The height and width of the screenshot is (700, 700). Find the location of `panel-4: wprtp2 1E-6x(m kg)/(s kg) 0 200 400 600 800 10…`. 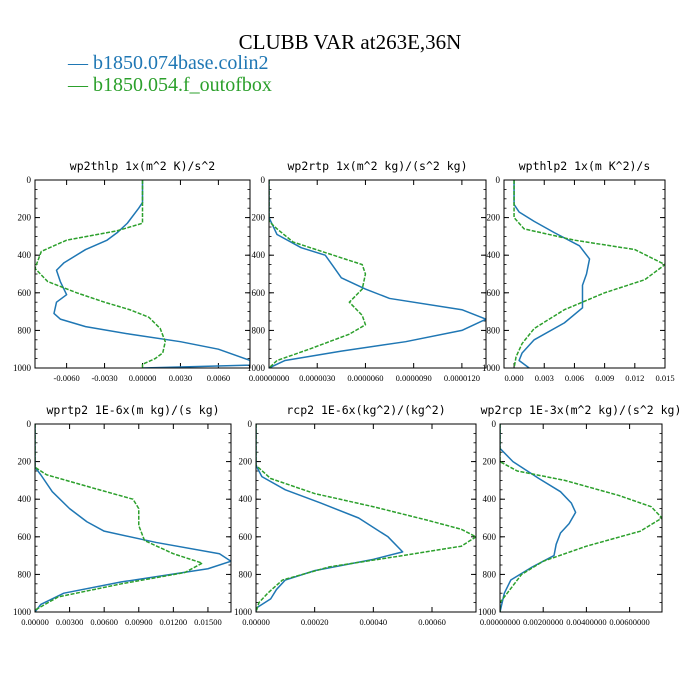

panel-4: wprtp2 1E-6x(m kg)/(s kg) 0 200 400 600 800 10… is located at coordinates (122, 515).